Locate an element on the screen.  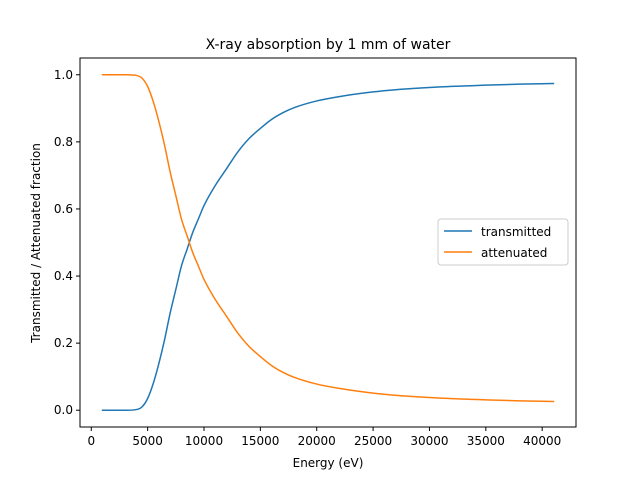
y-tick-label: 0.0 is located at coordinates (63, 410).